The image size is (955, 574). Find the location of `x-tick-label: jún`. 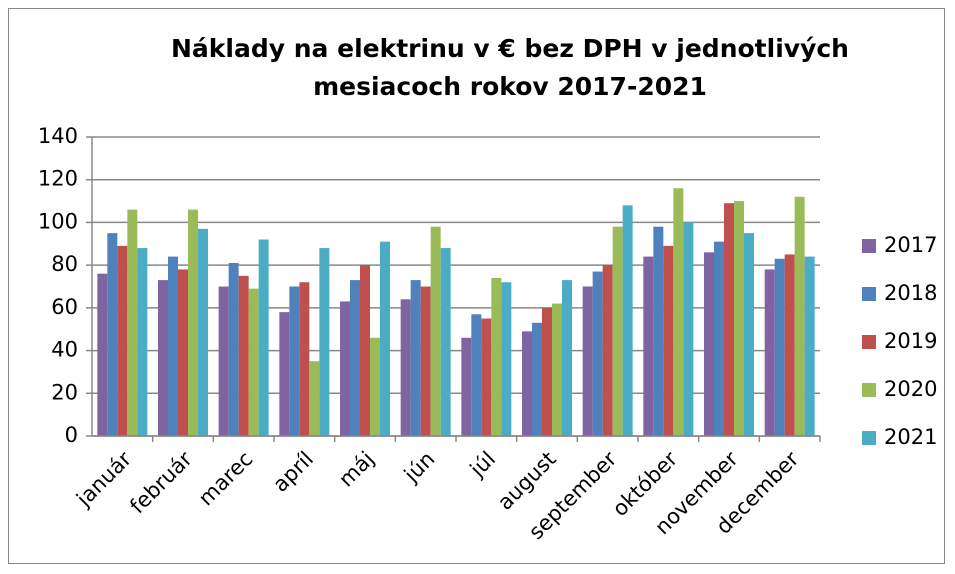

x-tick-label: jún is located at coordinates (419, 467).